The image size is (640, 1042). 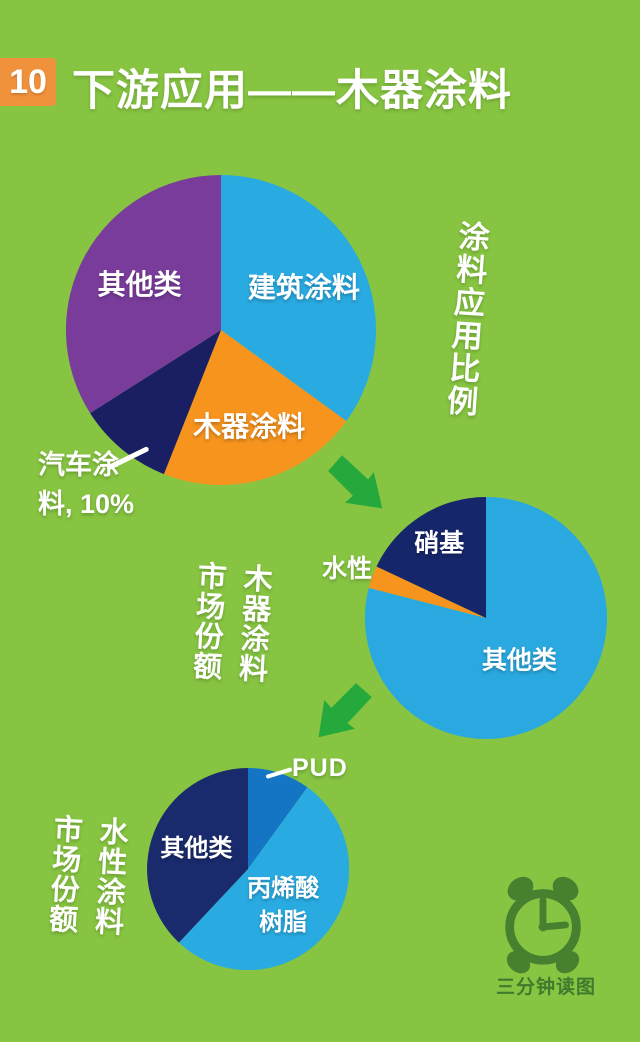 I want to click on side-title-application-ratio: 涂料应用比例, so click(x=465, y=319).